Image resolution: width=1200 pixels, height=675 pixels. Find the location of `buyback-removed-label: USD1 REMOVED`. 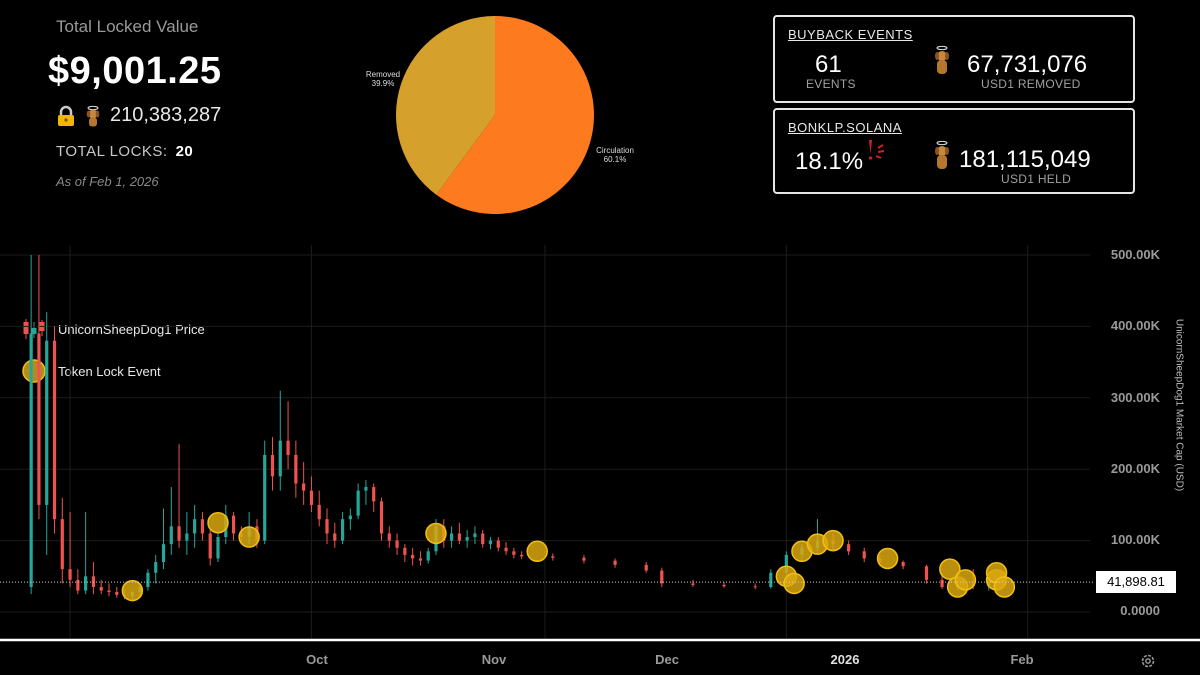

buyback-removed-label: USD1 REMOVED is located at coordinates (1031, 84).